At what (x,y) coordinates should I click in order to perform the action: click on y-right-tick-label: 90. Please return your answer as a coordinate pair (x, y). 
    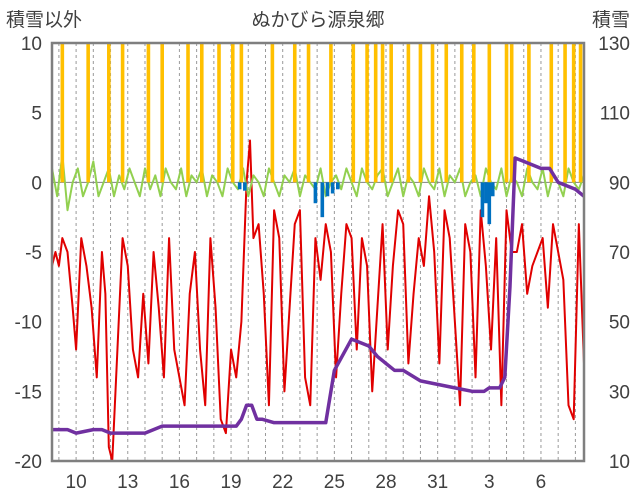
    Looking at the image, I should click on (619, 183).